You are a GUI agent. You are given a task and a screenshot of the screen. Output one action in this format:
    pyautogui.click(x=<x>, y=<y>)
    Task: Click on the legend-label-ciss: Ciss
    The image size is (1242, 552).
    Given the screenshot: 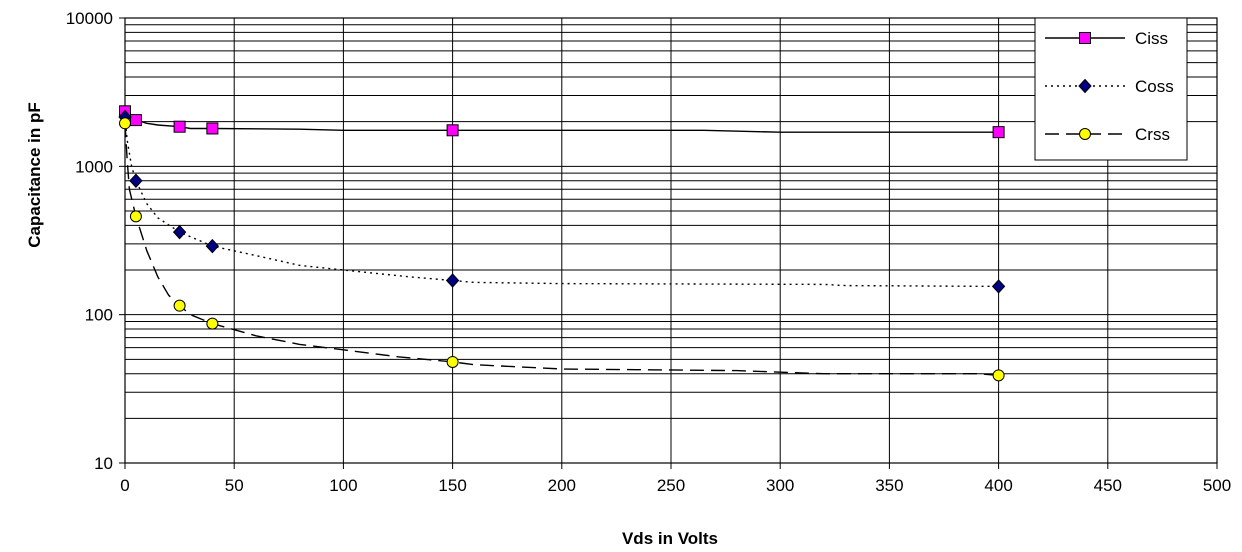 What is the action you would take?
    pyautogui.click(x=1151, y=38)
    